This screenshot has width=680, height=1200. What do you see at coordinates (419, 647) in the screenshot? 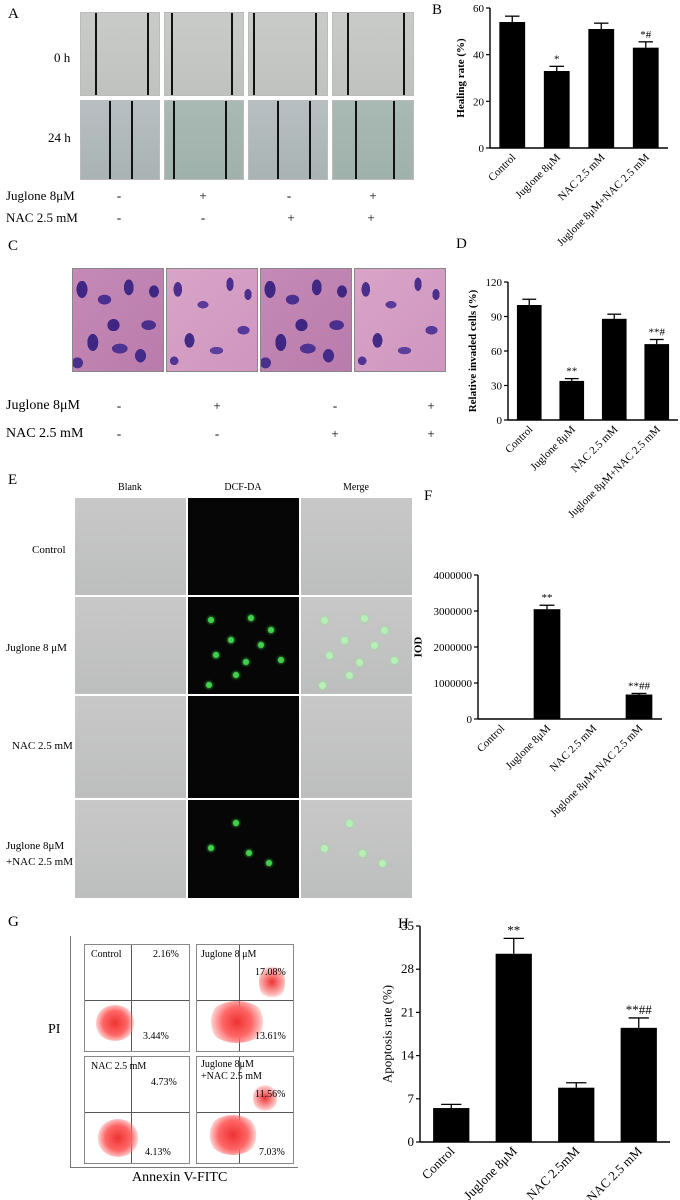
I see `y-axis-title: IOD` at bounding box center [419, 647].